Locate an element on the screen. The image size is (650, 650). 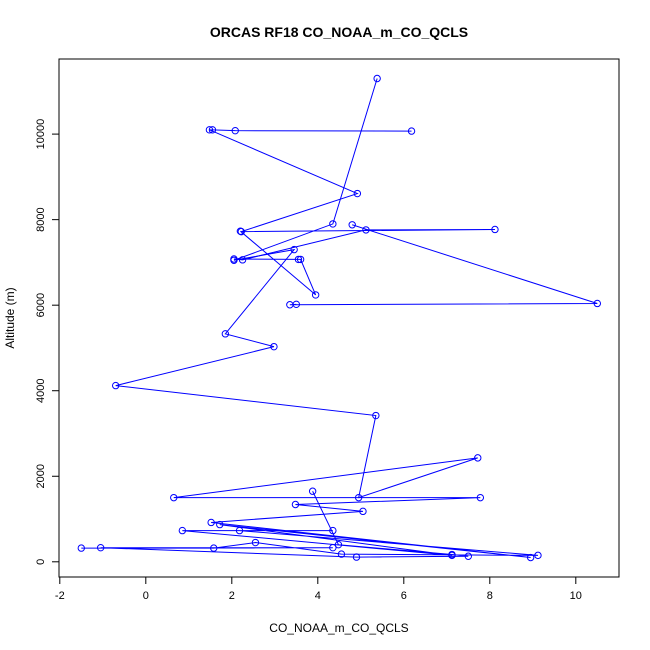
x-axis-label: CO_NOAA_m_CO_QCLS is located at coordinates (338, 628).